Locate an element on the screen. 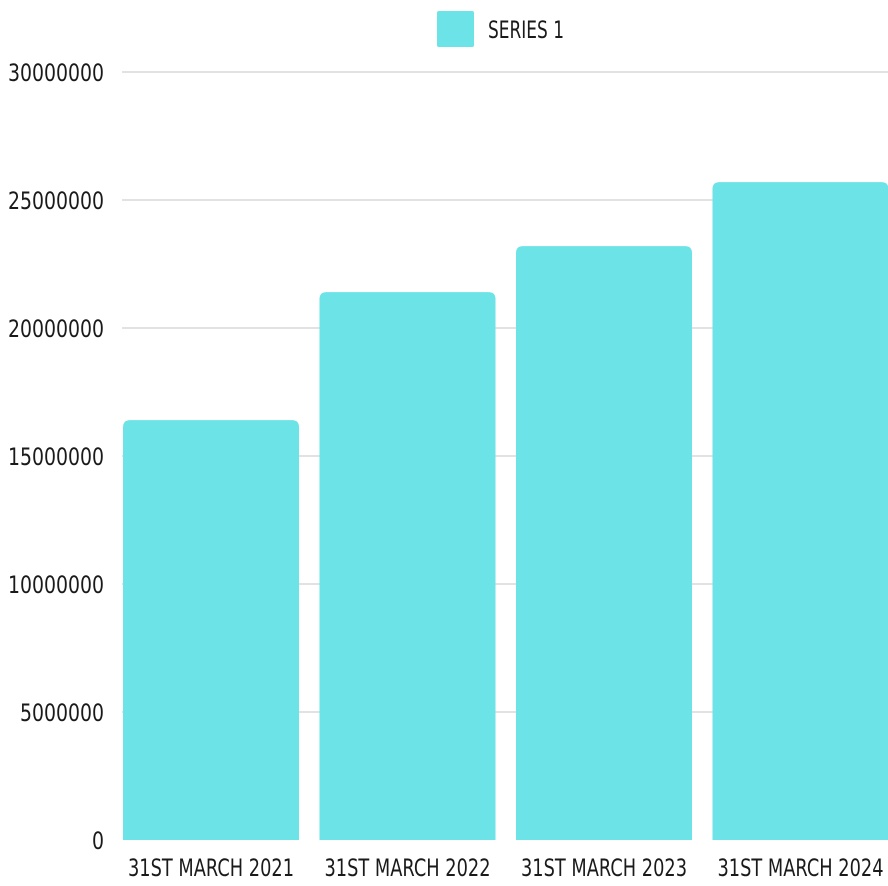  y-tick-label: 25000000 is located at coordinates (56, 201).